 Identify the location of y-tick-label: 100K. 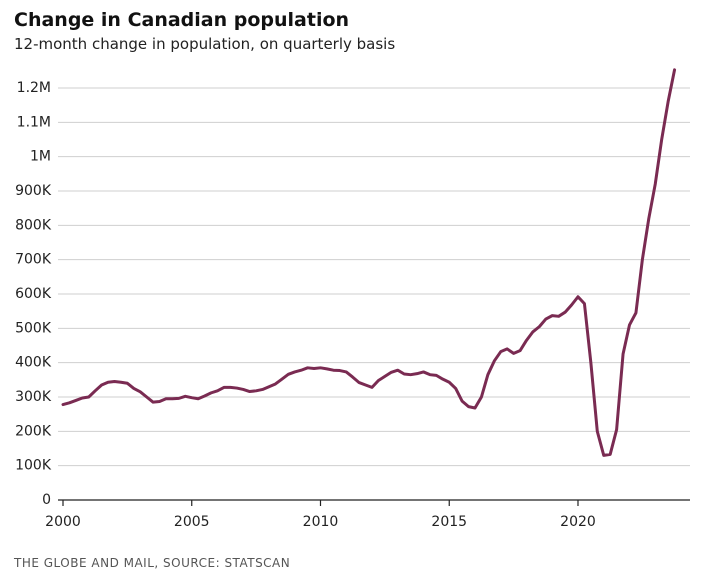
(33, 466).